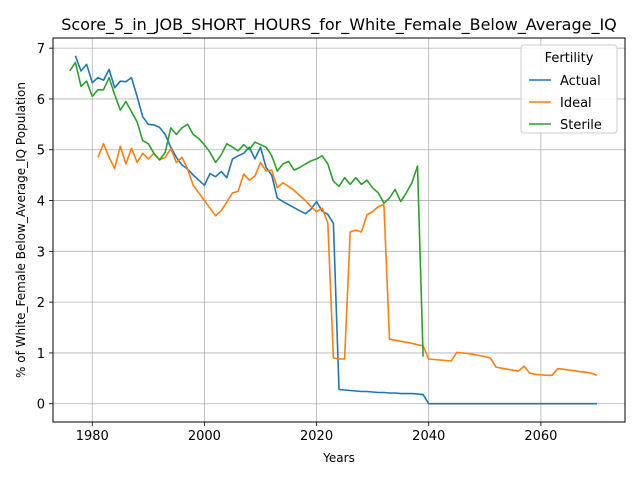 This screenshot has height=480, width=640. Describe the element at coordinates (316, 436) in the screenshot. I see `x-tick-label: 2020` at that location.